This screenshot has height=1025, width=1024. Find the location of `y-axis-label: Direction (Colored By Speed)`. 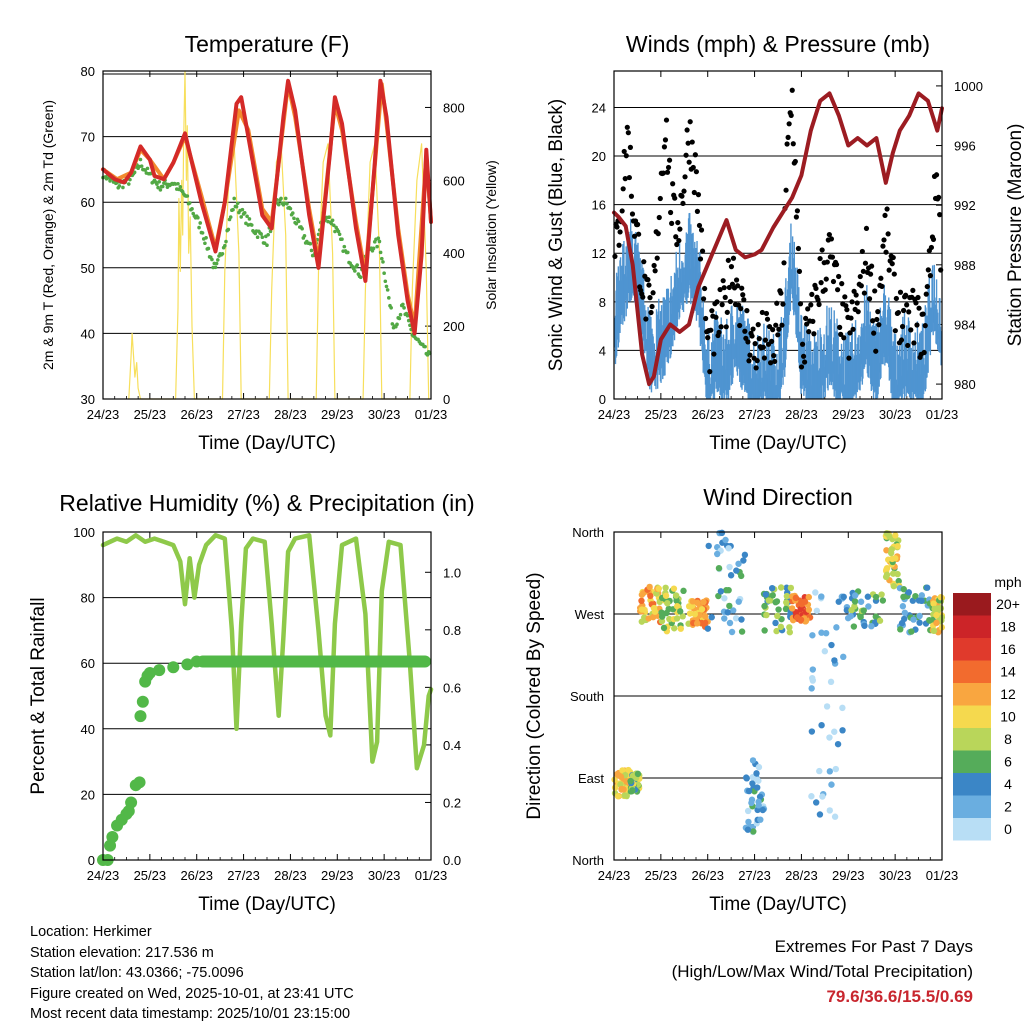

y-axis-label: Direction (Colored By Speed) is located at coordinates (534, 695).